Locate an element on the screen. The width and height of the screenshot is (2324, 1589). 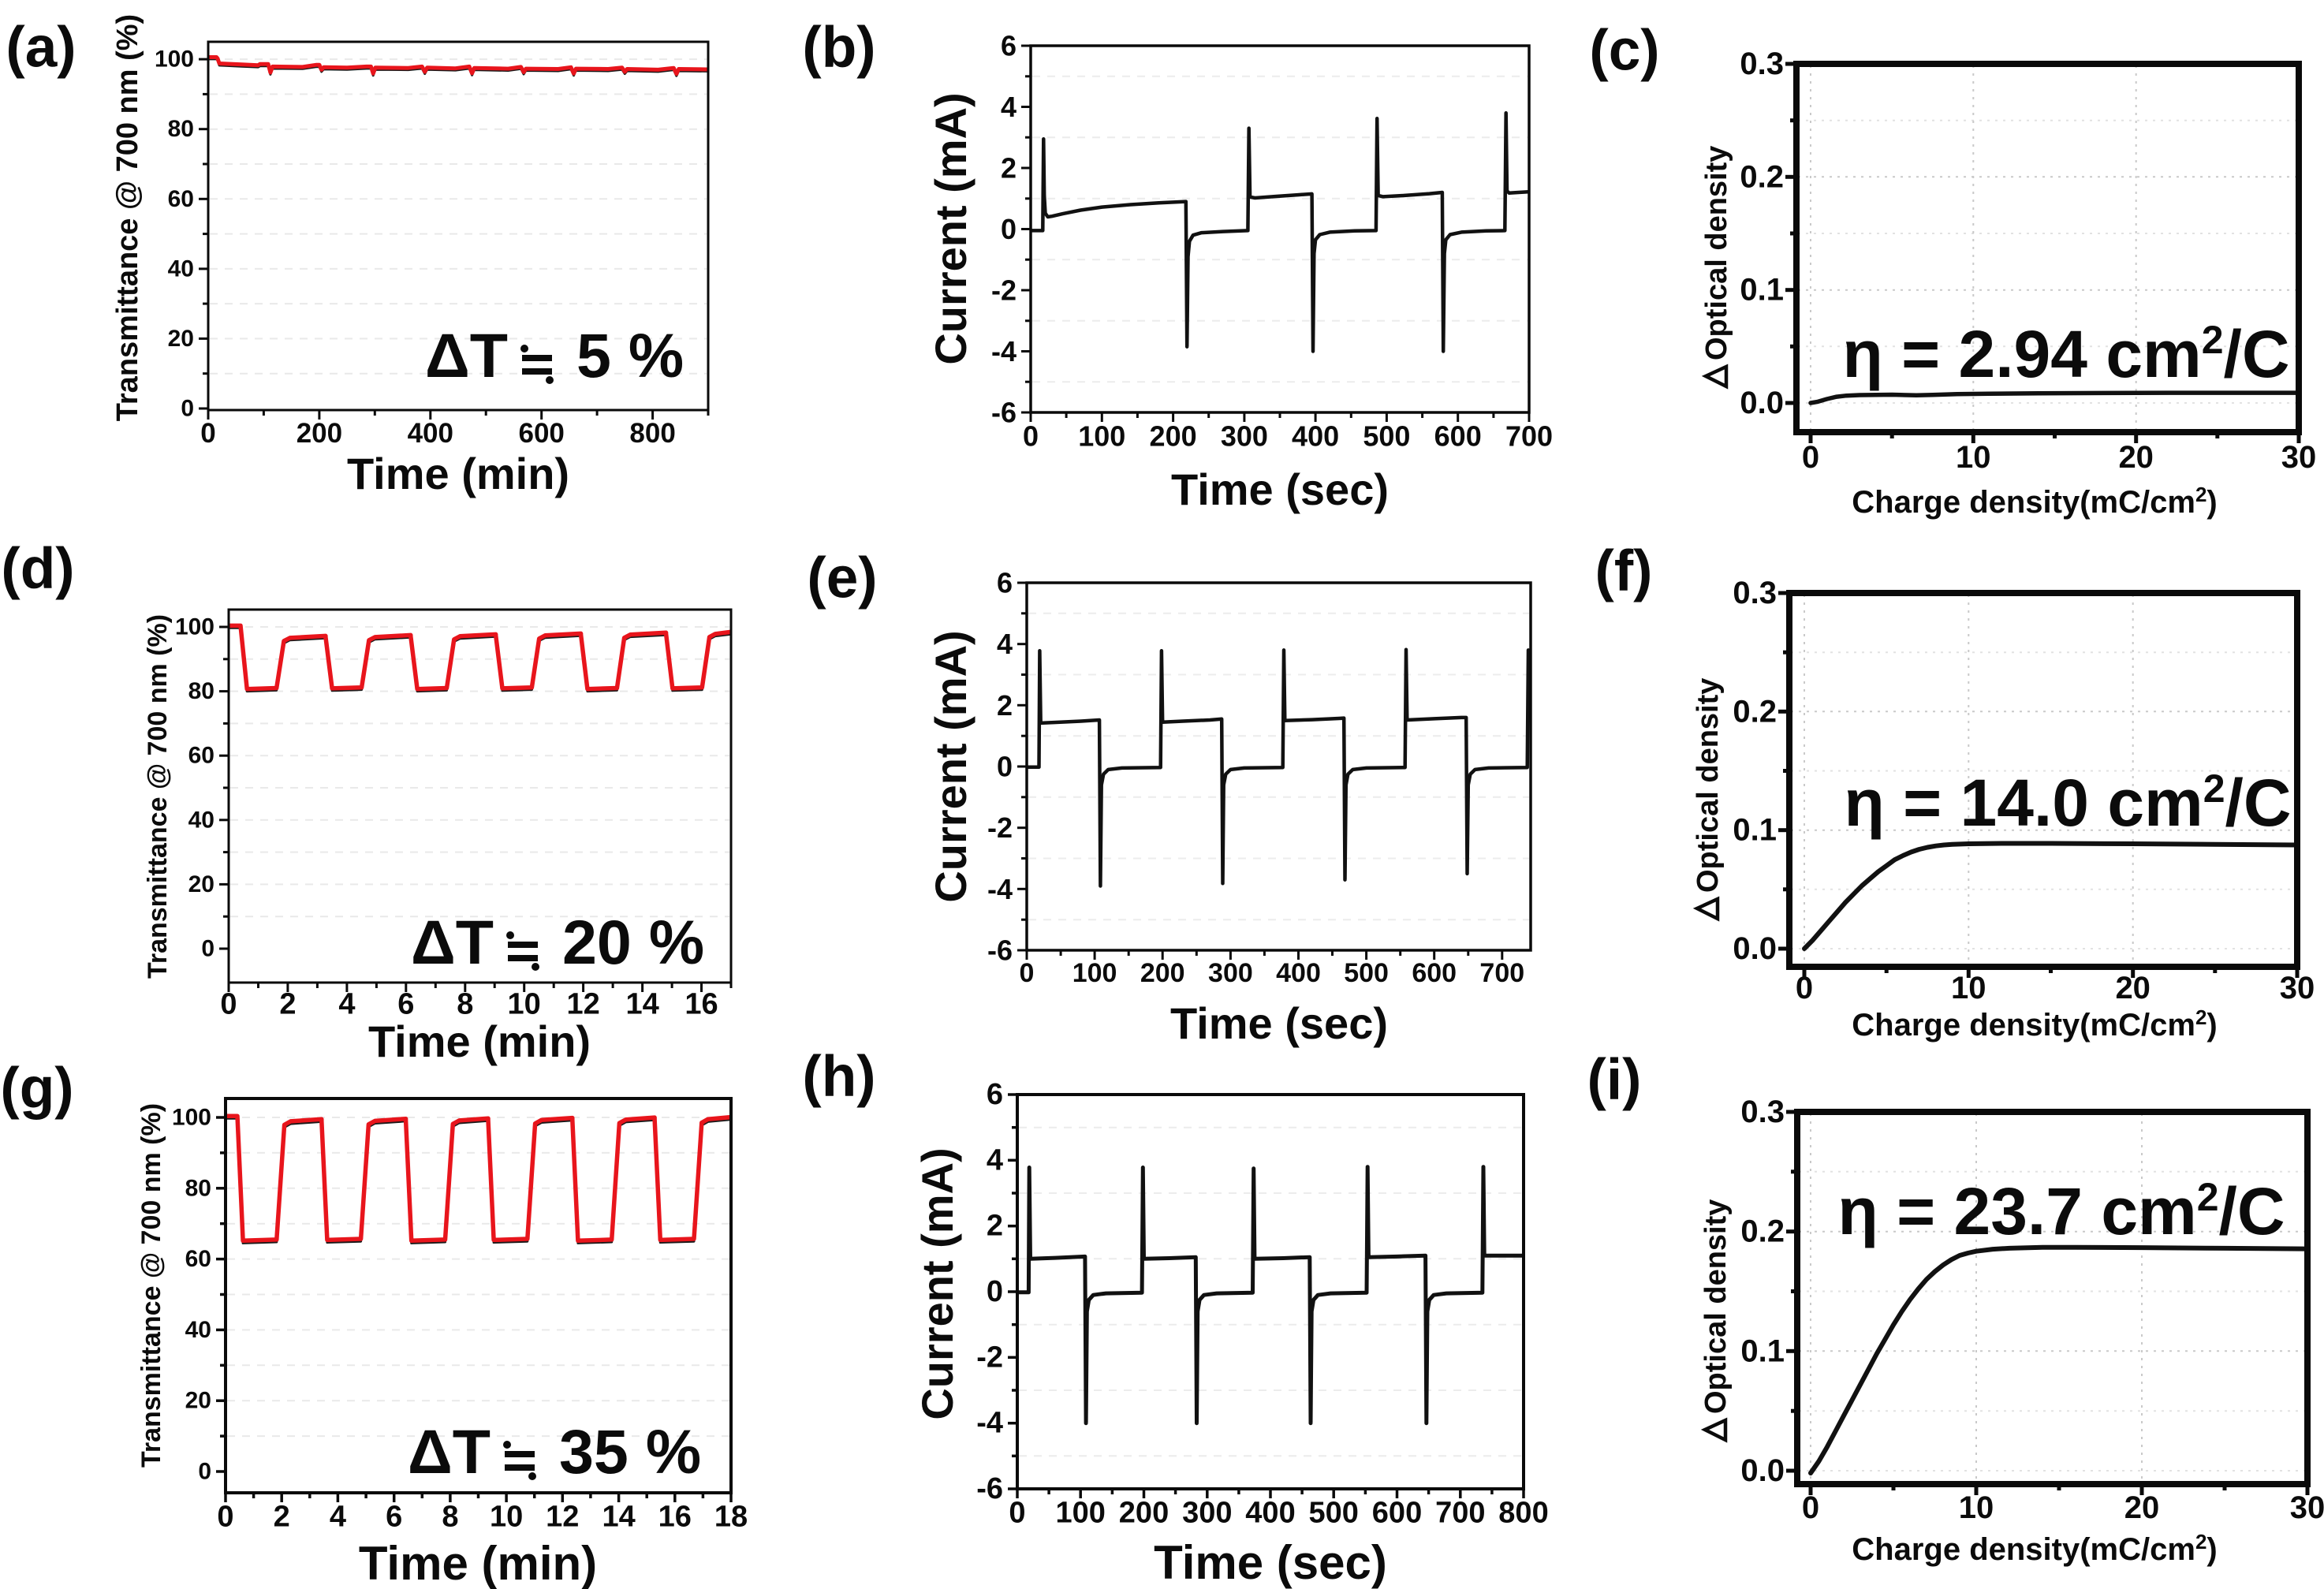
svg-text: Current (mA) is located at coordinates (937, 1283).